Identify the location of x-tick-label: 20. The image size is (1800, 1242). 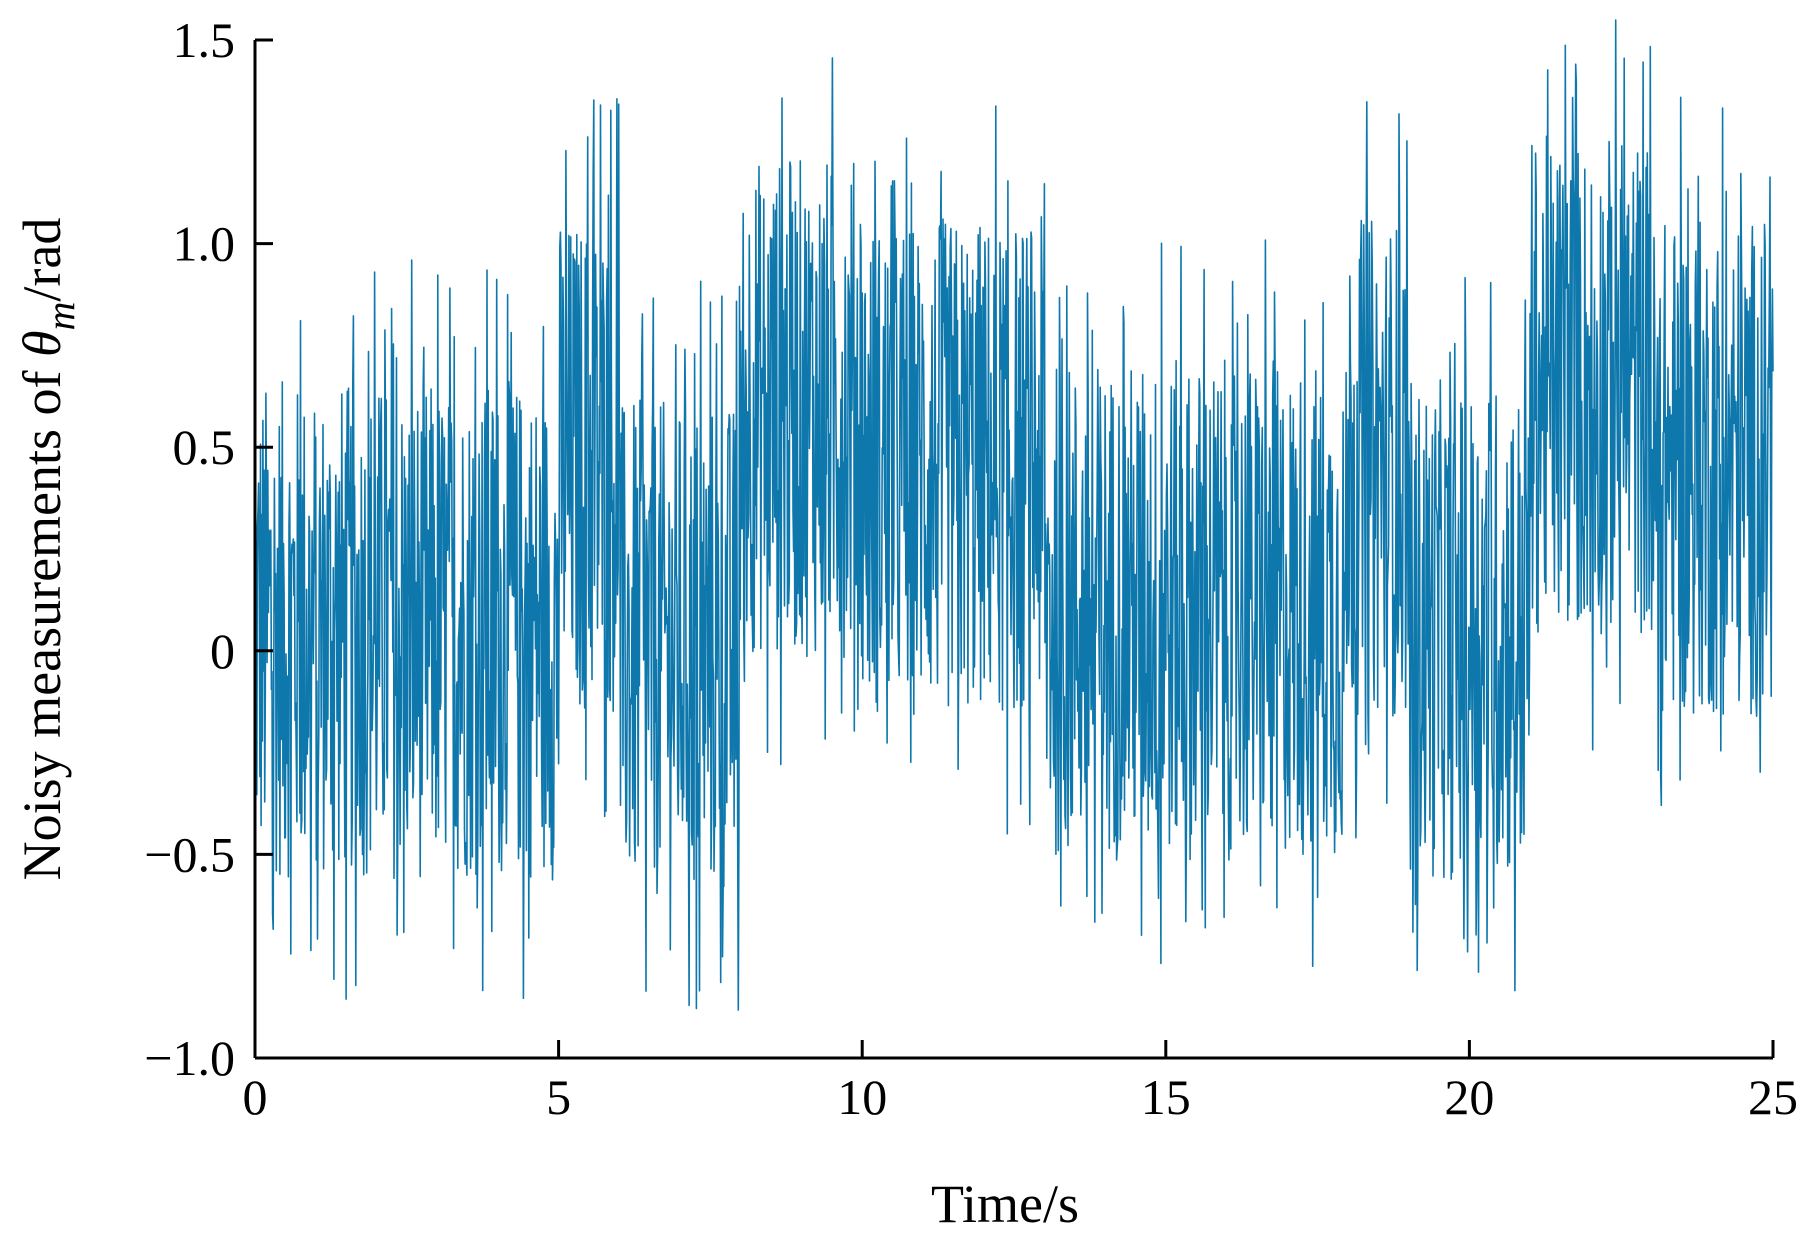
(1469, 1097).